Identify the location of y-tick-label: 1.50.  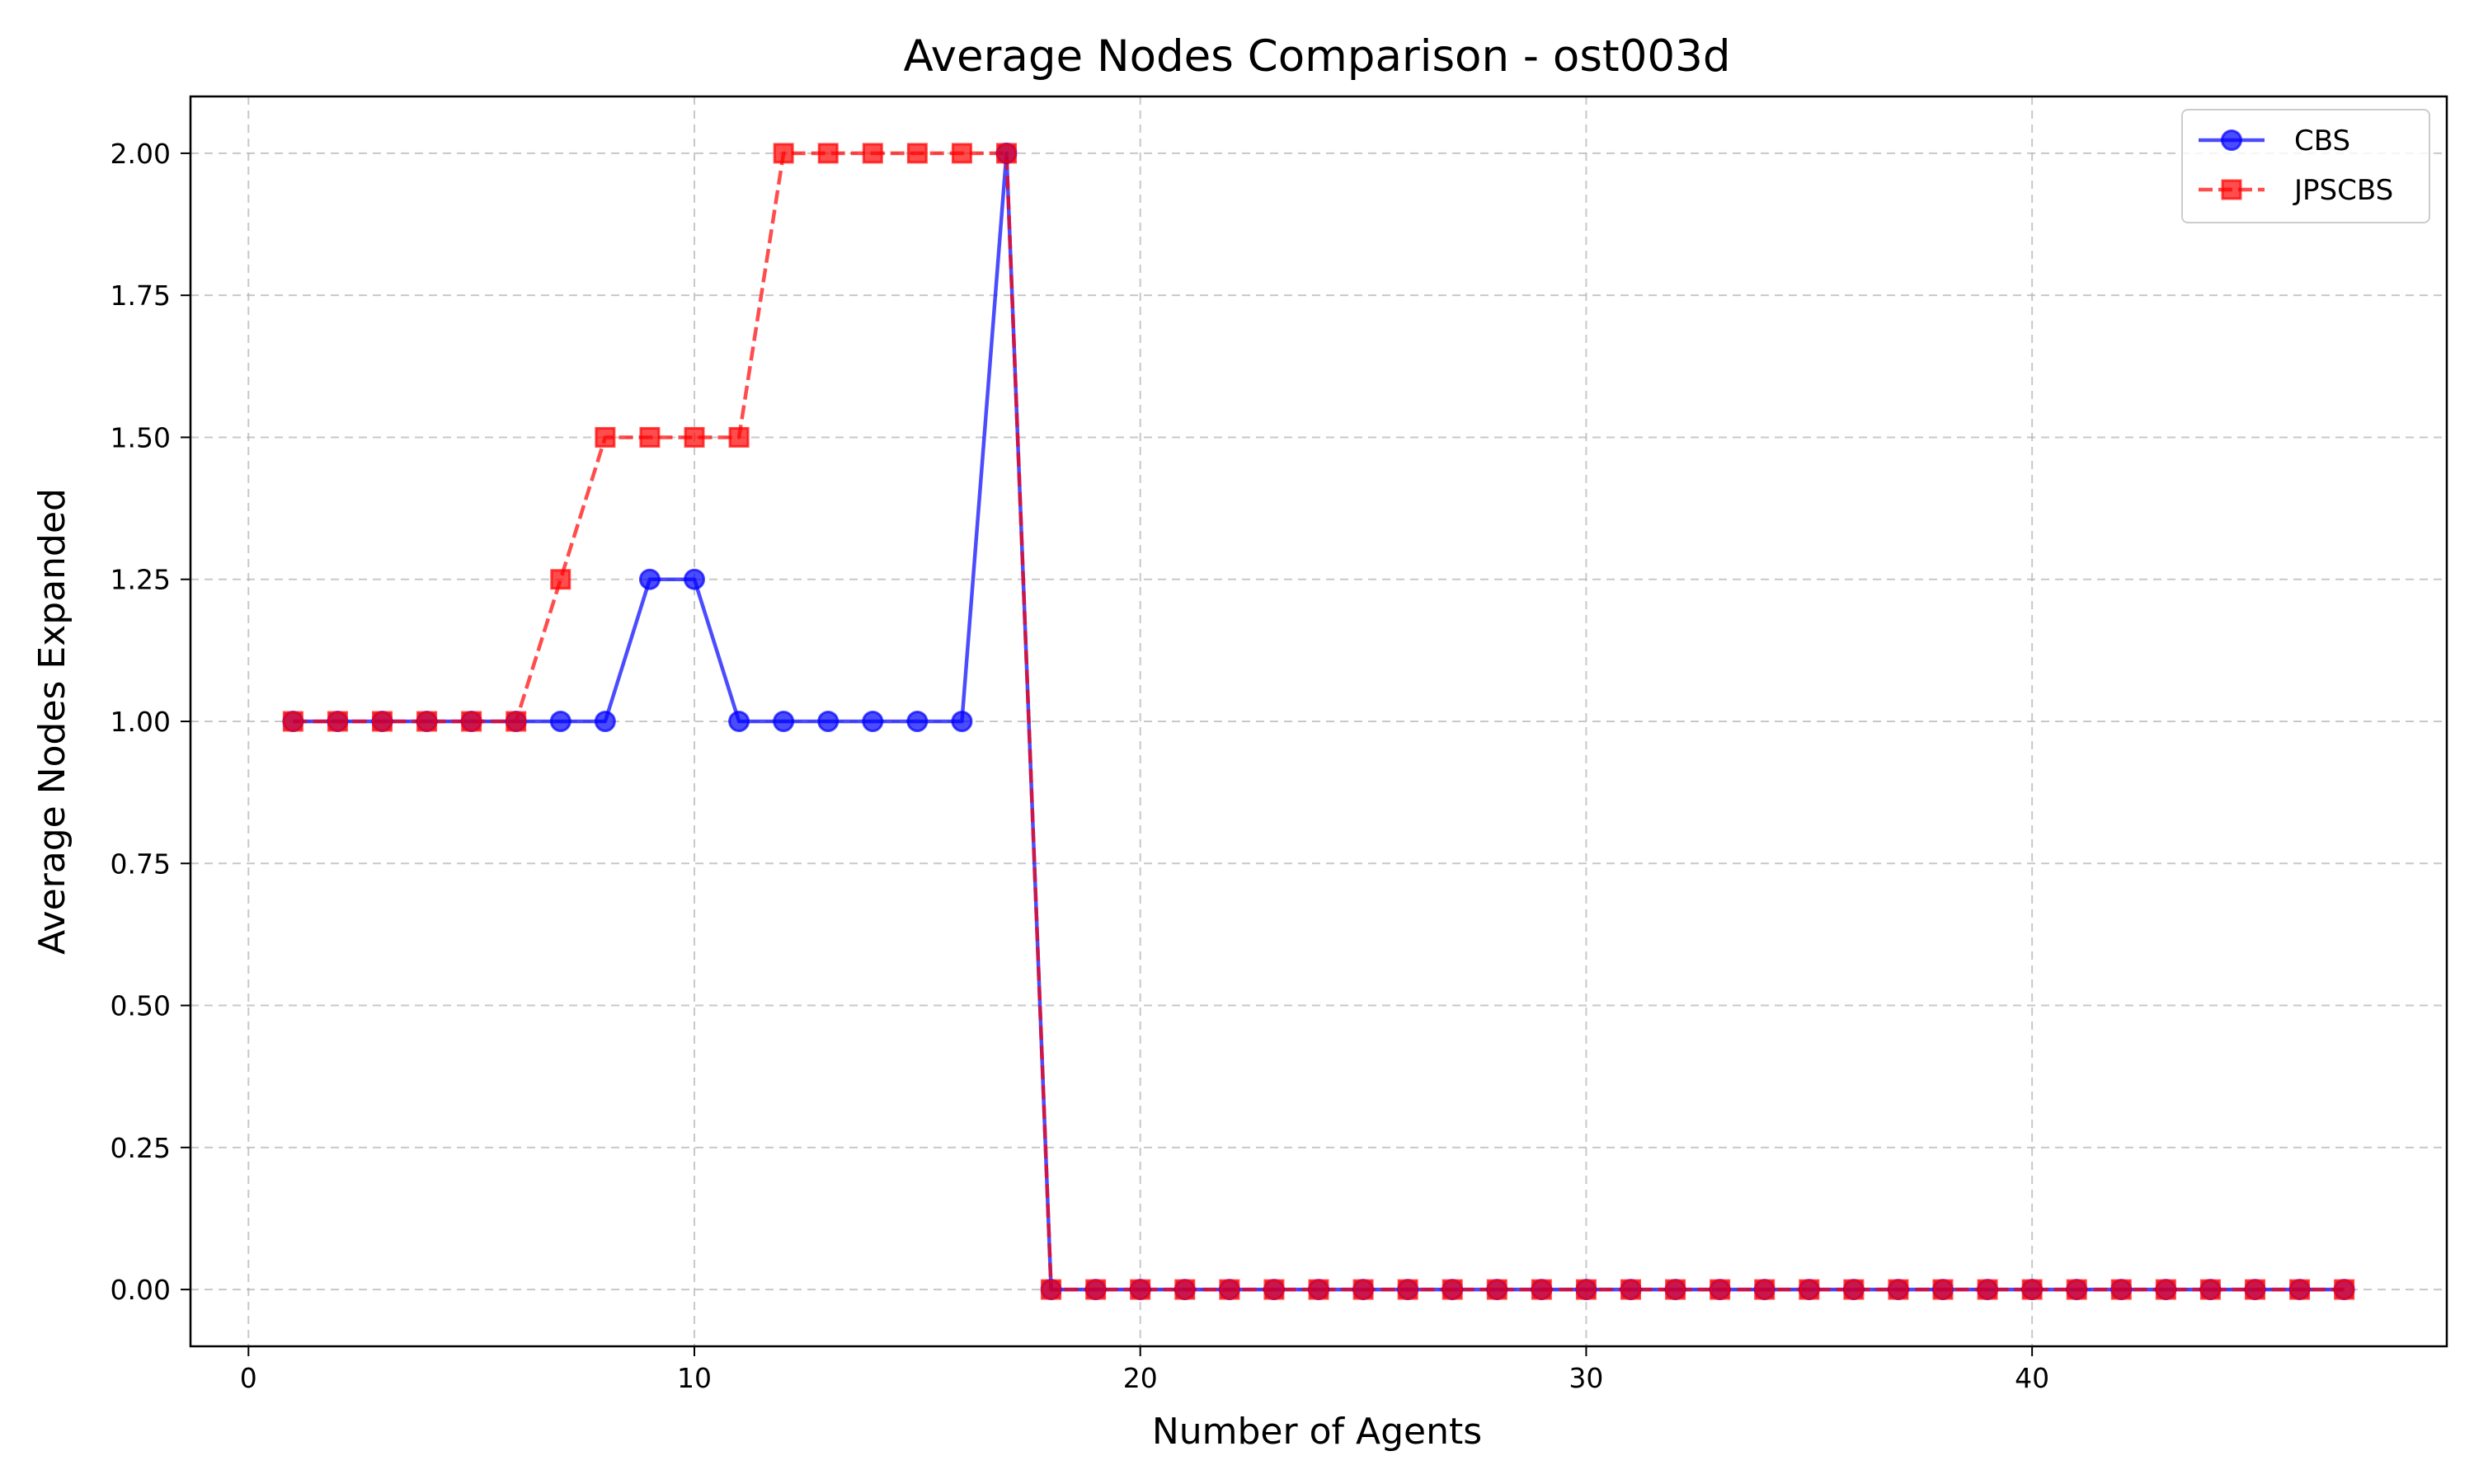
(141, 437).